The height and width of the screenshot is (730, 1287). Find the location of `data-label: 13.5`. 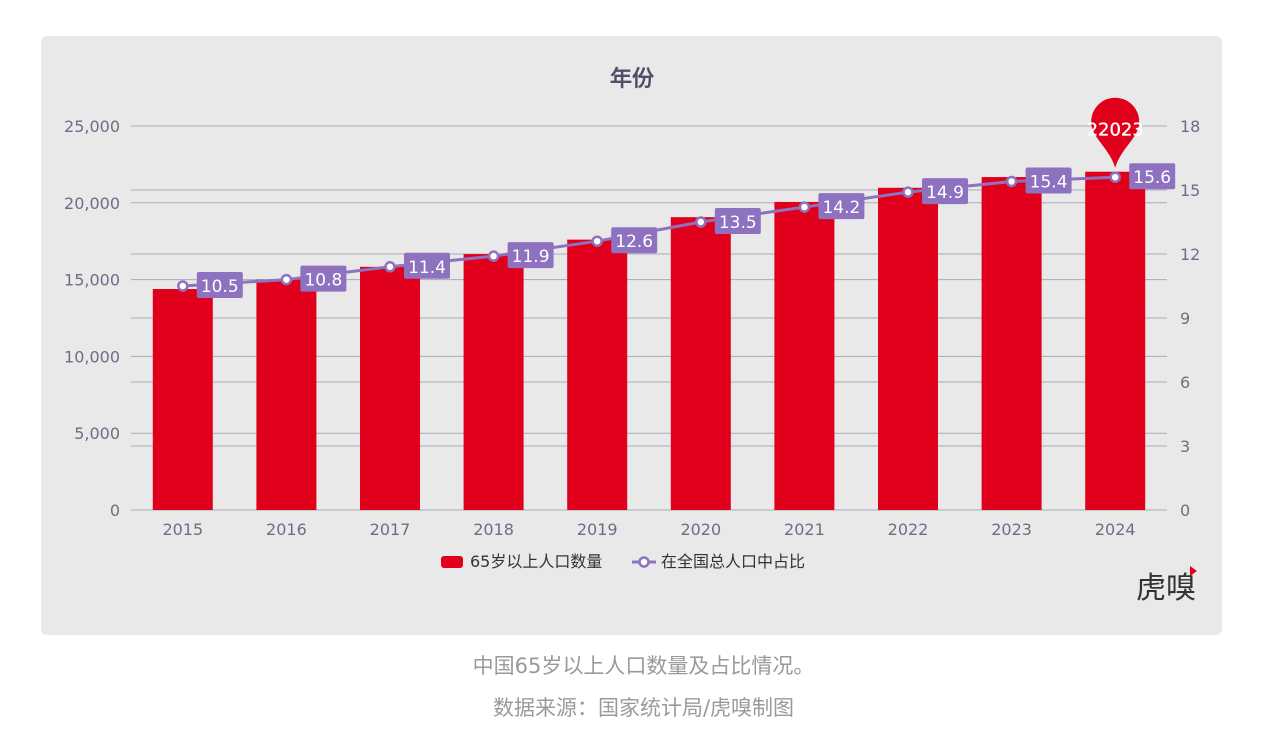

data-label: 13.5 is located at coordinates (738, 223).